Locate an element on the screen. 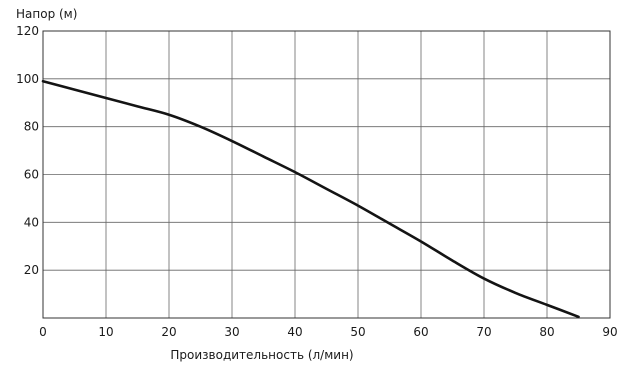  y-tick-label-80: 80 is located at coordinates (31, 127).